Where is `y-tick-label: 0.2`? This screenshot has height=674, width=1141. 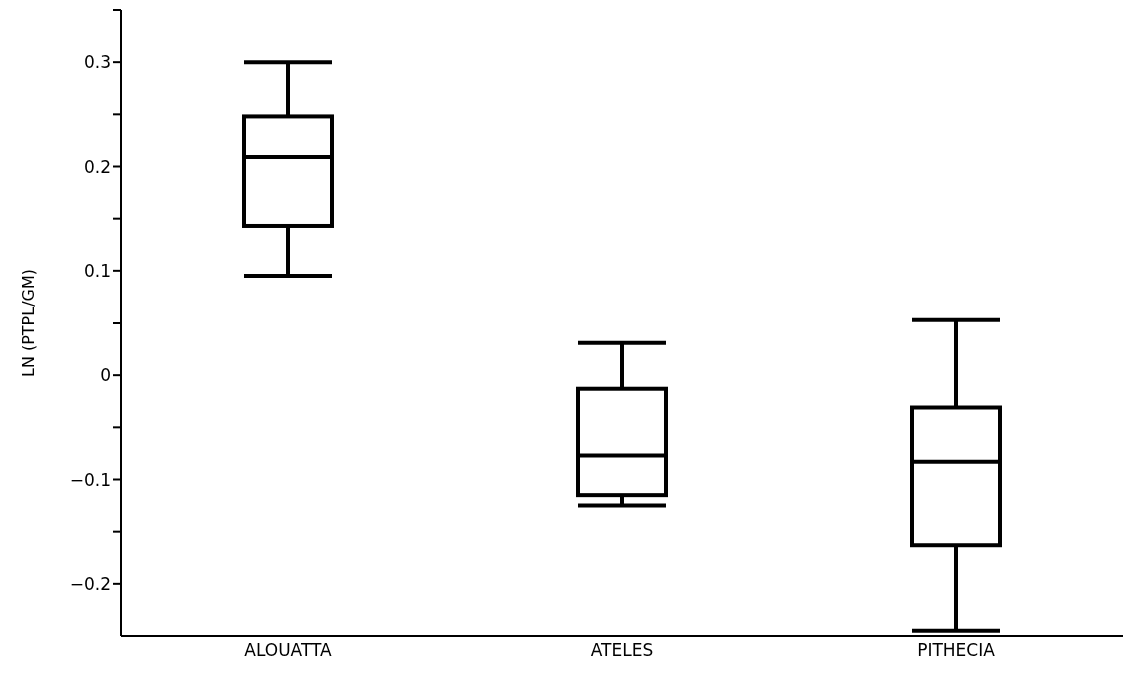
y-tick-label: 0.2 is located at coordinates (97, 166).